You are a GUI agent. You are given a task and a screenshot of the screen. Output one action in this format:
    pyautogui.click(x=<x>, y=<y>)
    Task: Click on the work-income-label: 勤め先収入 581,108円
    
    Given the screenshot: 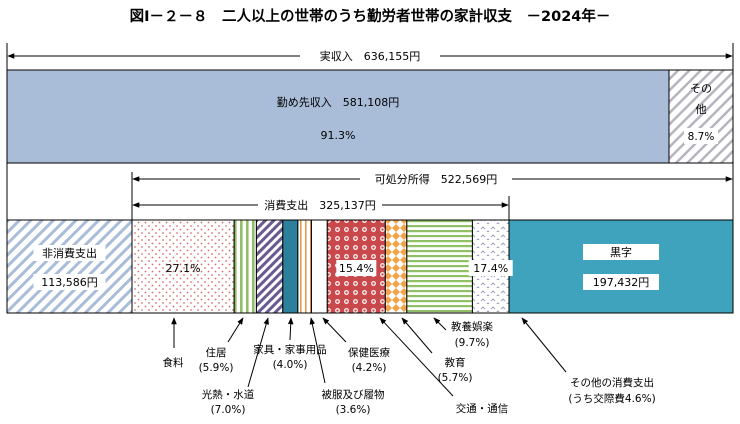 What is the action you would take?
    pyautogui.click(x=338, y=102)
    